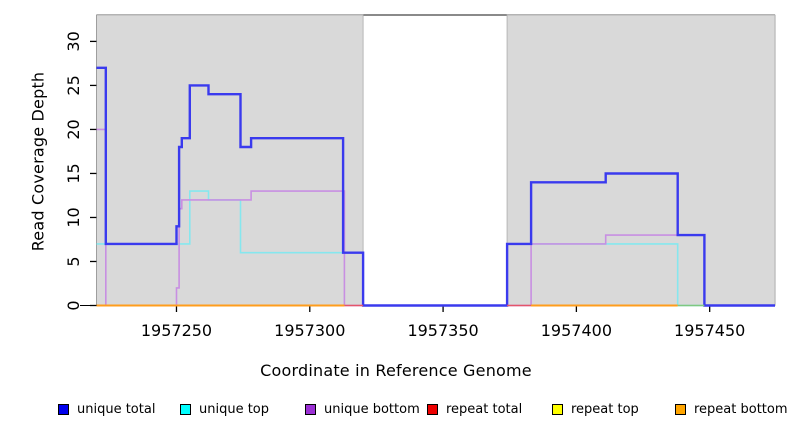 The height and width of the screenshot is (432, 792). Describe the element at coordinates (73, 305) in the screenshot. I see `y-tick-label: 0` at that location.